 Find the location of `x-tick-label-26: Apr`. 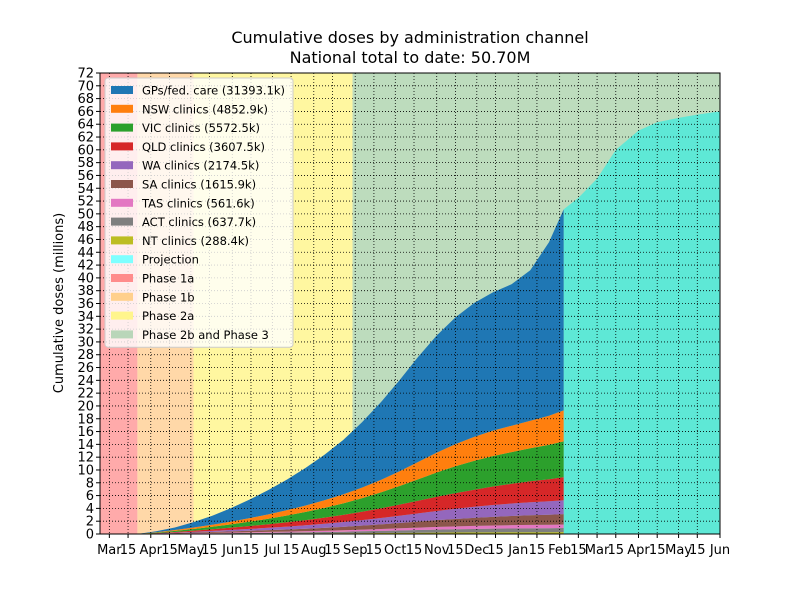

x-tick-label-26: Apr is located at coordinates (638, 550).